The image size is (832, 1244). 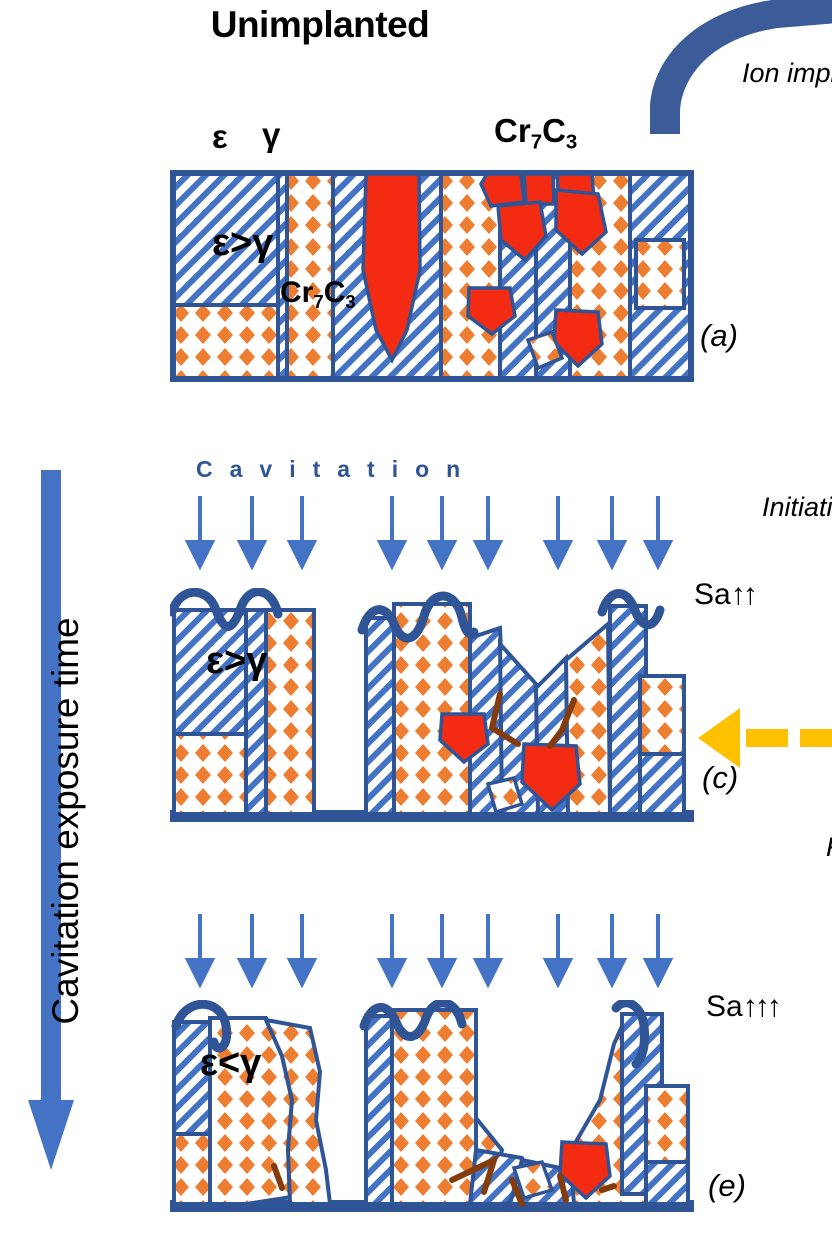 What do you see at coordinates (432, 706) in the screenshot?
I see `panel-c-microstructure: ε>γ` at bounding box center [432, 706].